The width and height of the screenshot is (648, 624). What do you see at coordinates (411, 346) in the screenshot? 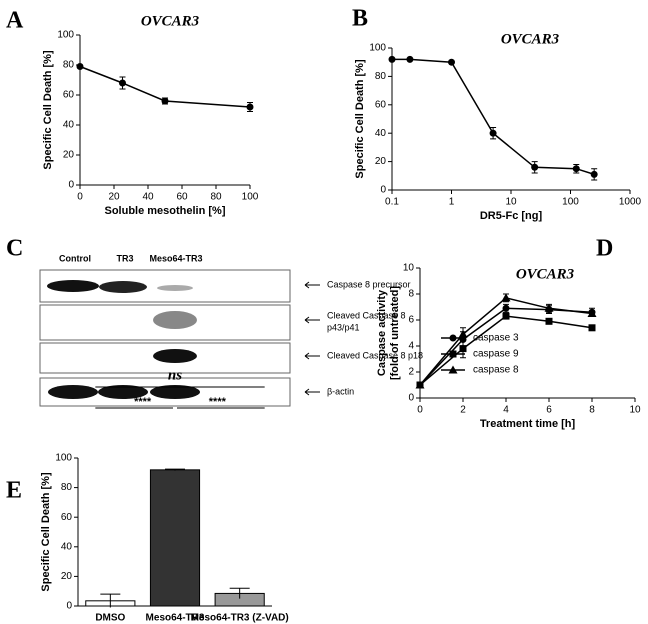
I see `y-tick-label: 4` at bounding box center [411, 346].